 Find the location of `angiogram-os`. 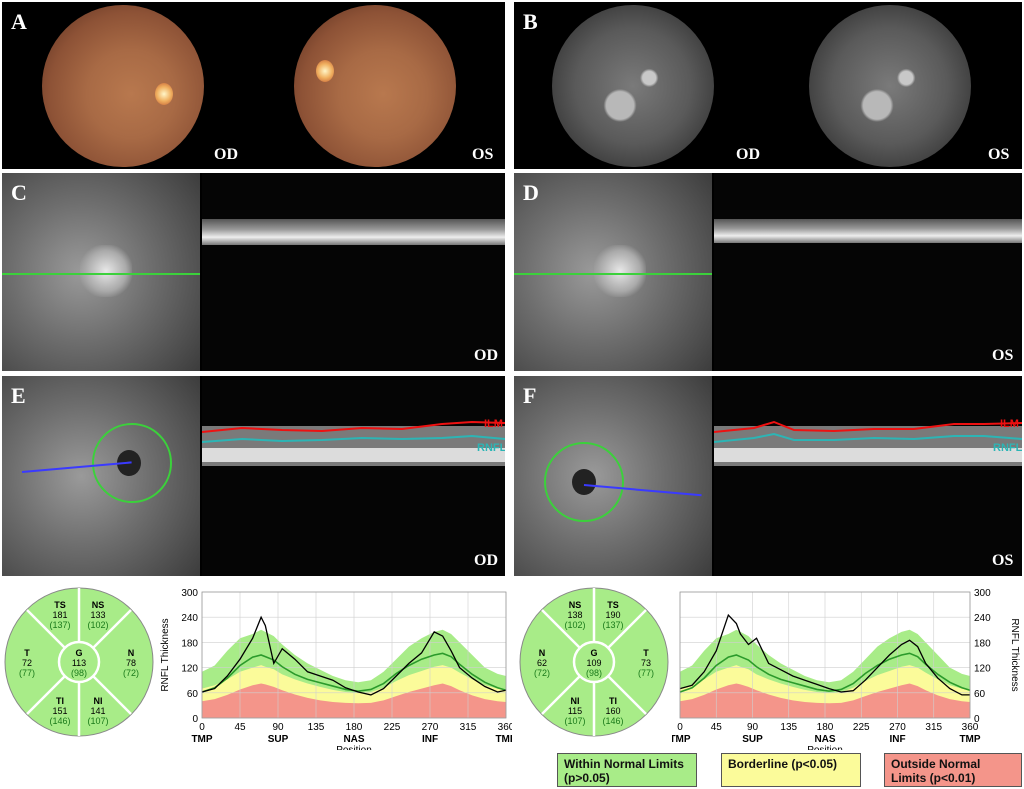

angiogram-os is located at coordinates (890, 86).